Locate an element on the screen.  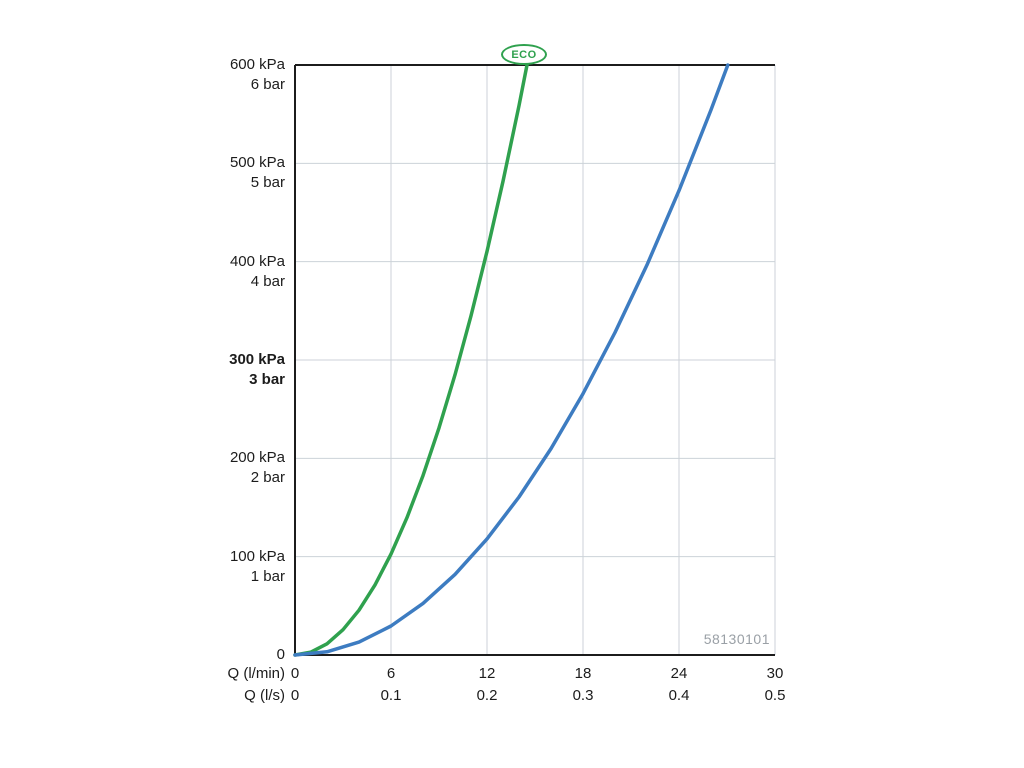
y-tick-0: 0 is located at coordinates (225, 655).